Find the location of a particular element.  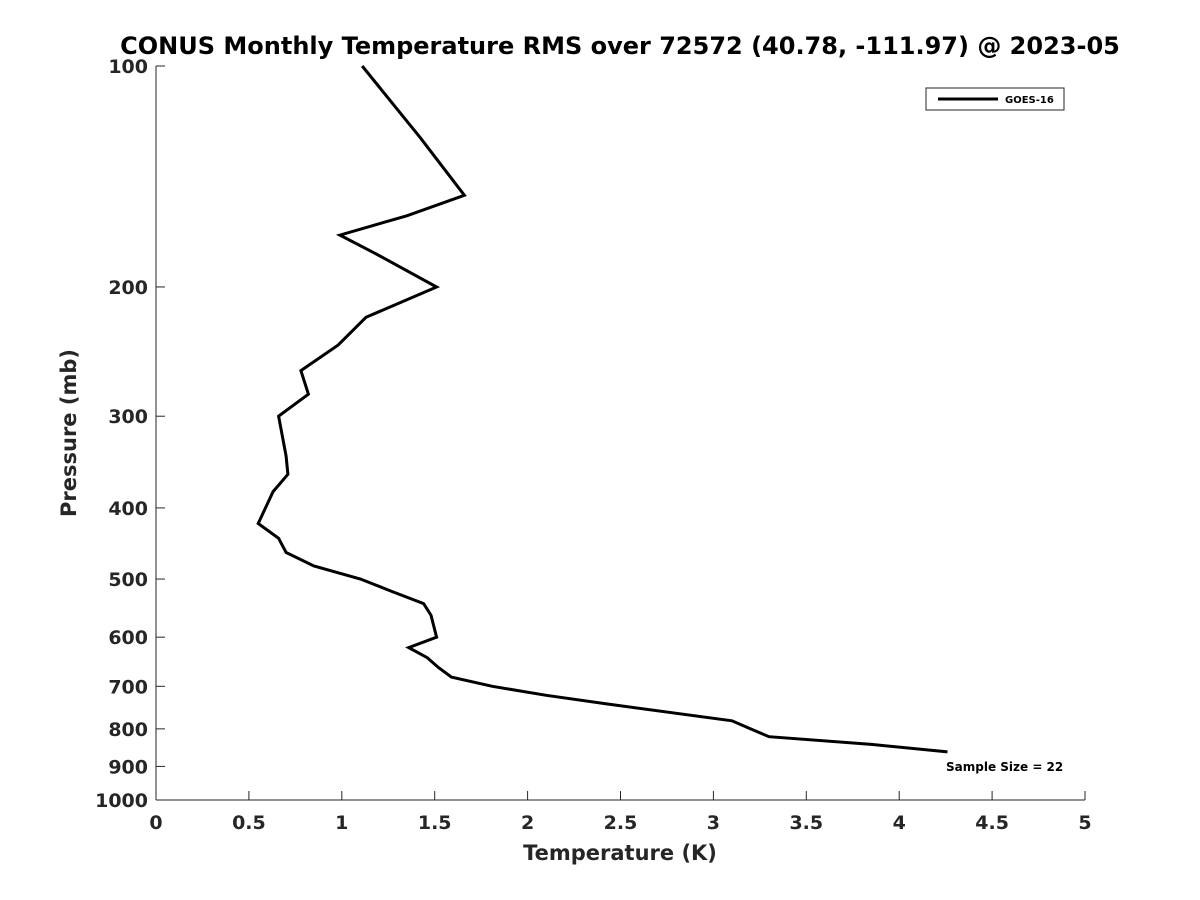

x-axis-label: Temperature (K) is located at coordinates (620, 853).